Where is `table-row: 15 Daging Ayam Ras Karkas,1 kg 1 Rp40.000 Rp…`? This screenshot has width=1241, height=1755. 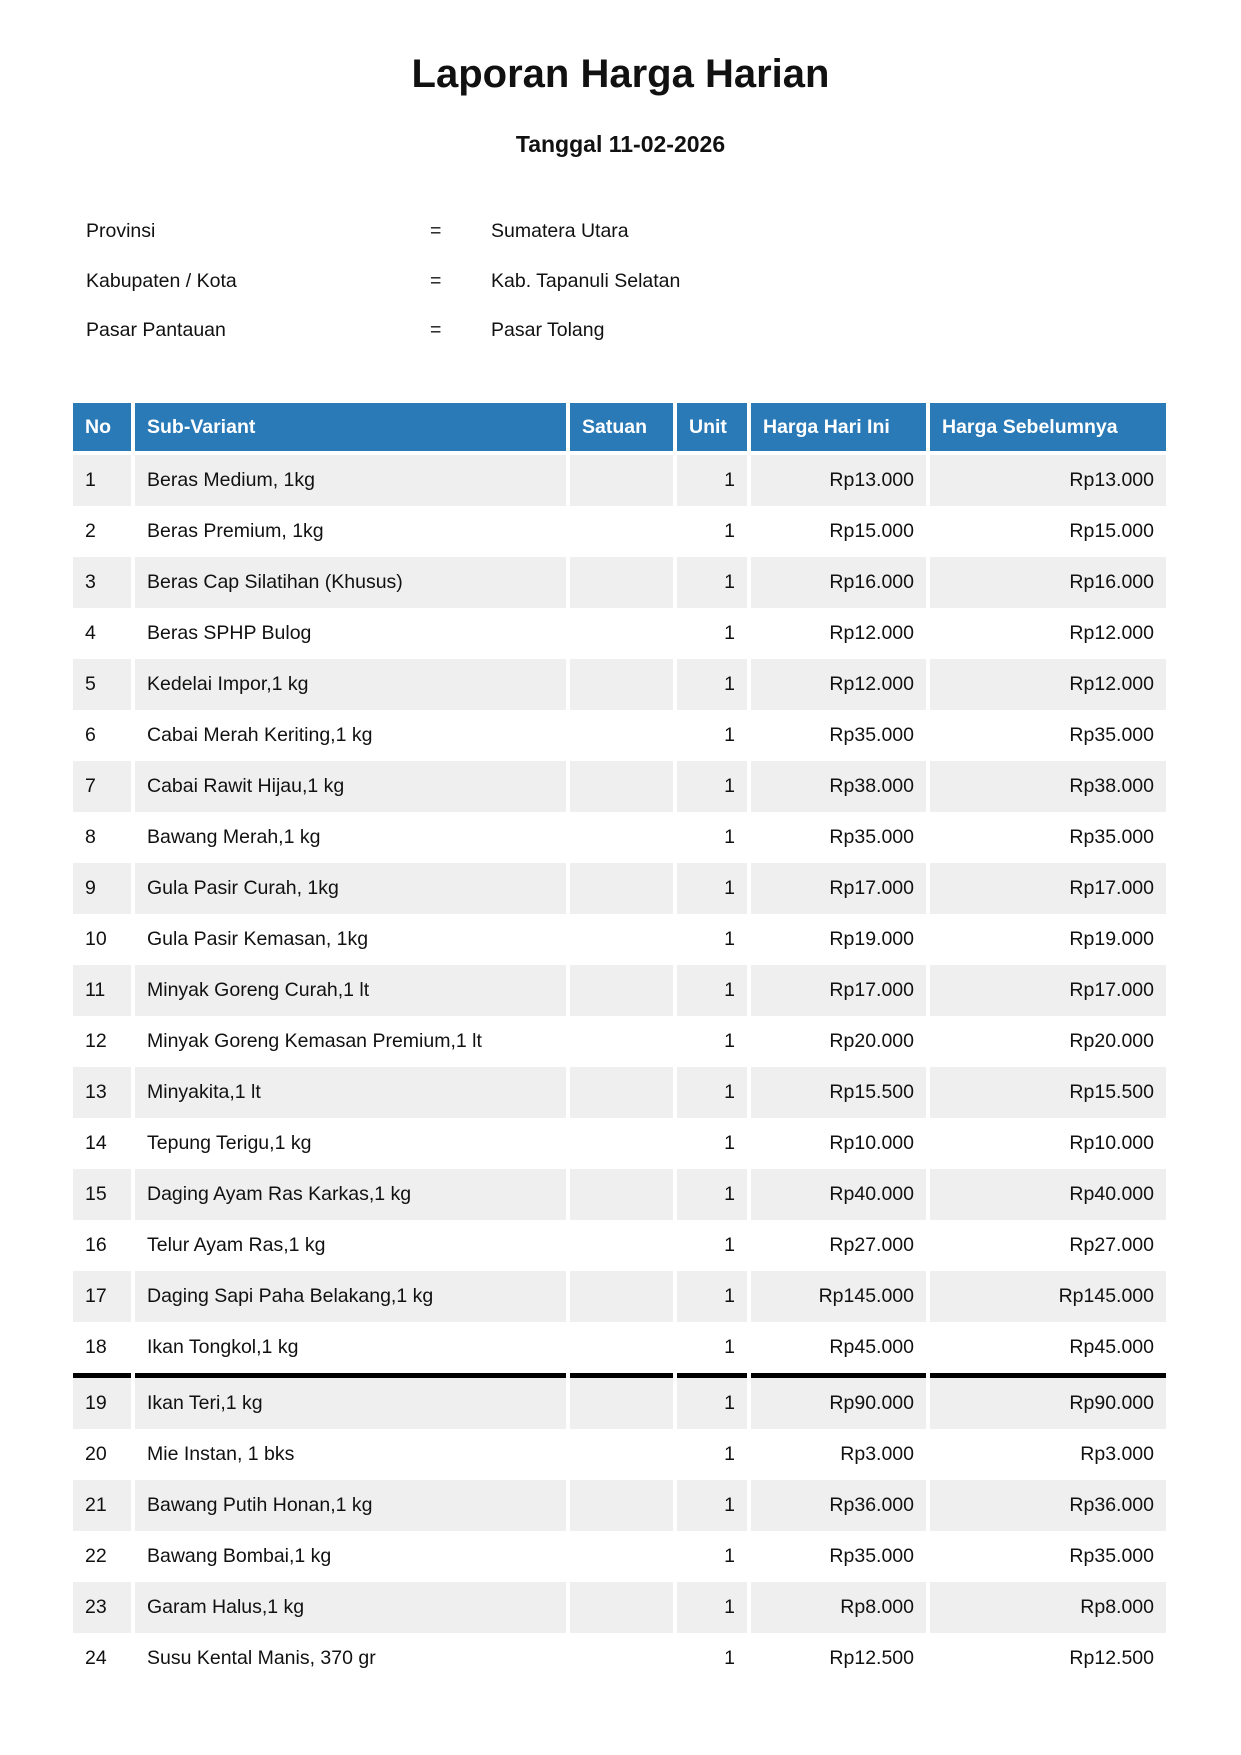
table-row: 15 Daging Ayam Ras Karkas,1 kg 1 Rp40.000 Rp… is located at coordinates (619, 1194).